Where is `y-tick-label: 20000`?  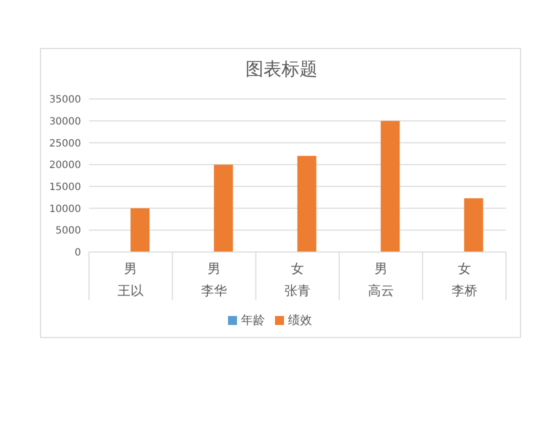
y-tick-label: 20000 is located at coordinates (65, 166).